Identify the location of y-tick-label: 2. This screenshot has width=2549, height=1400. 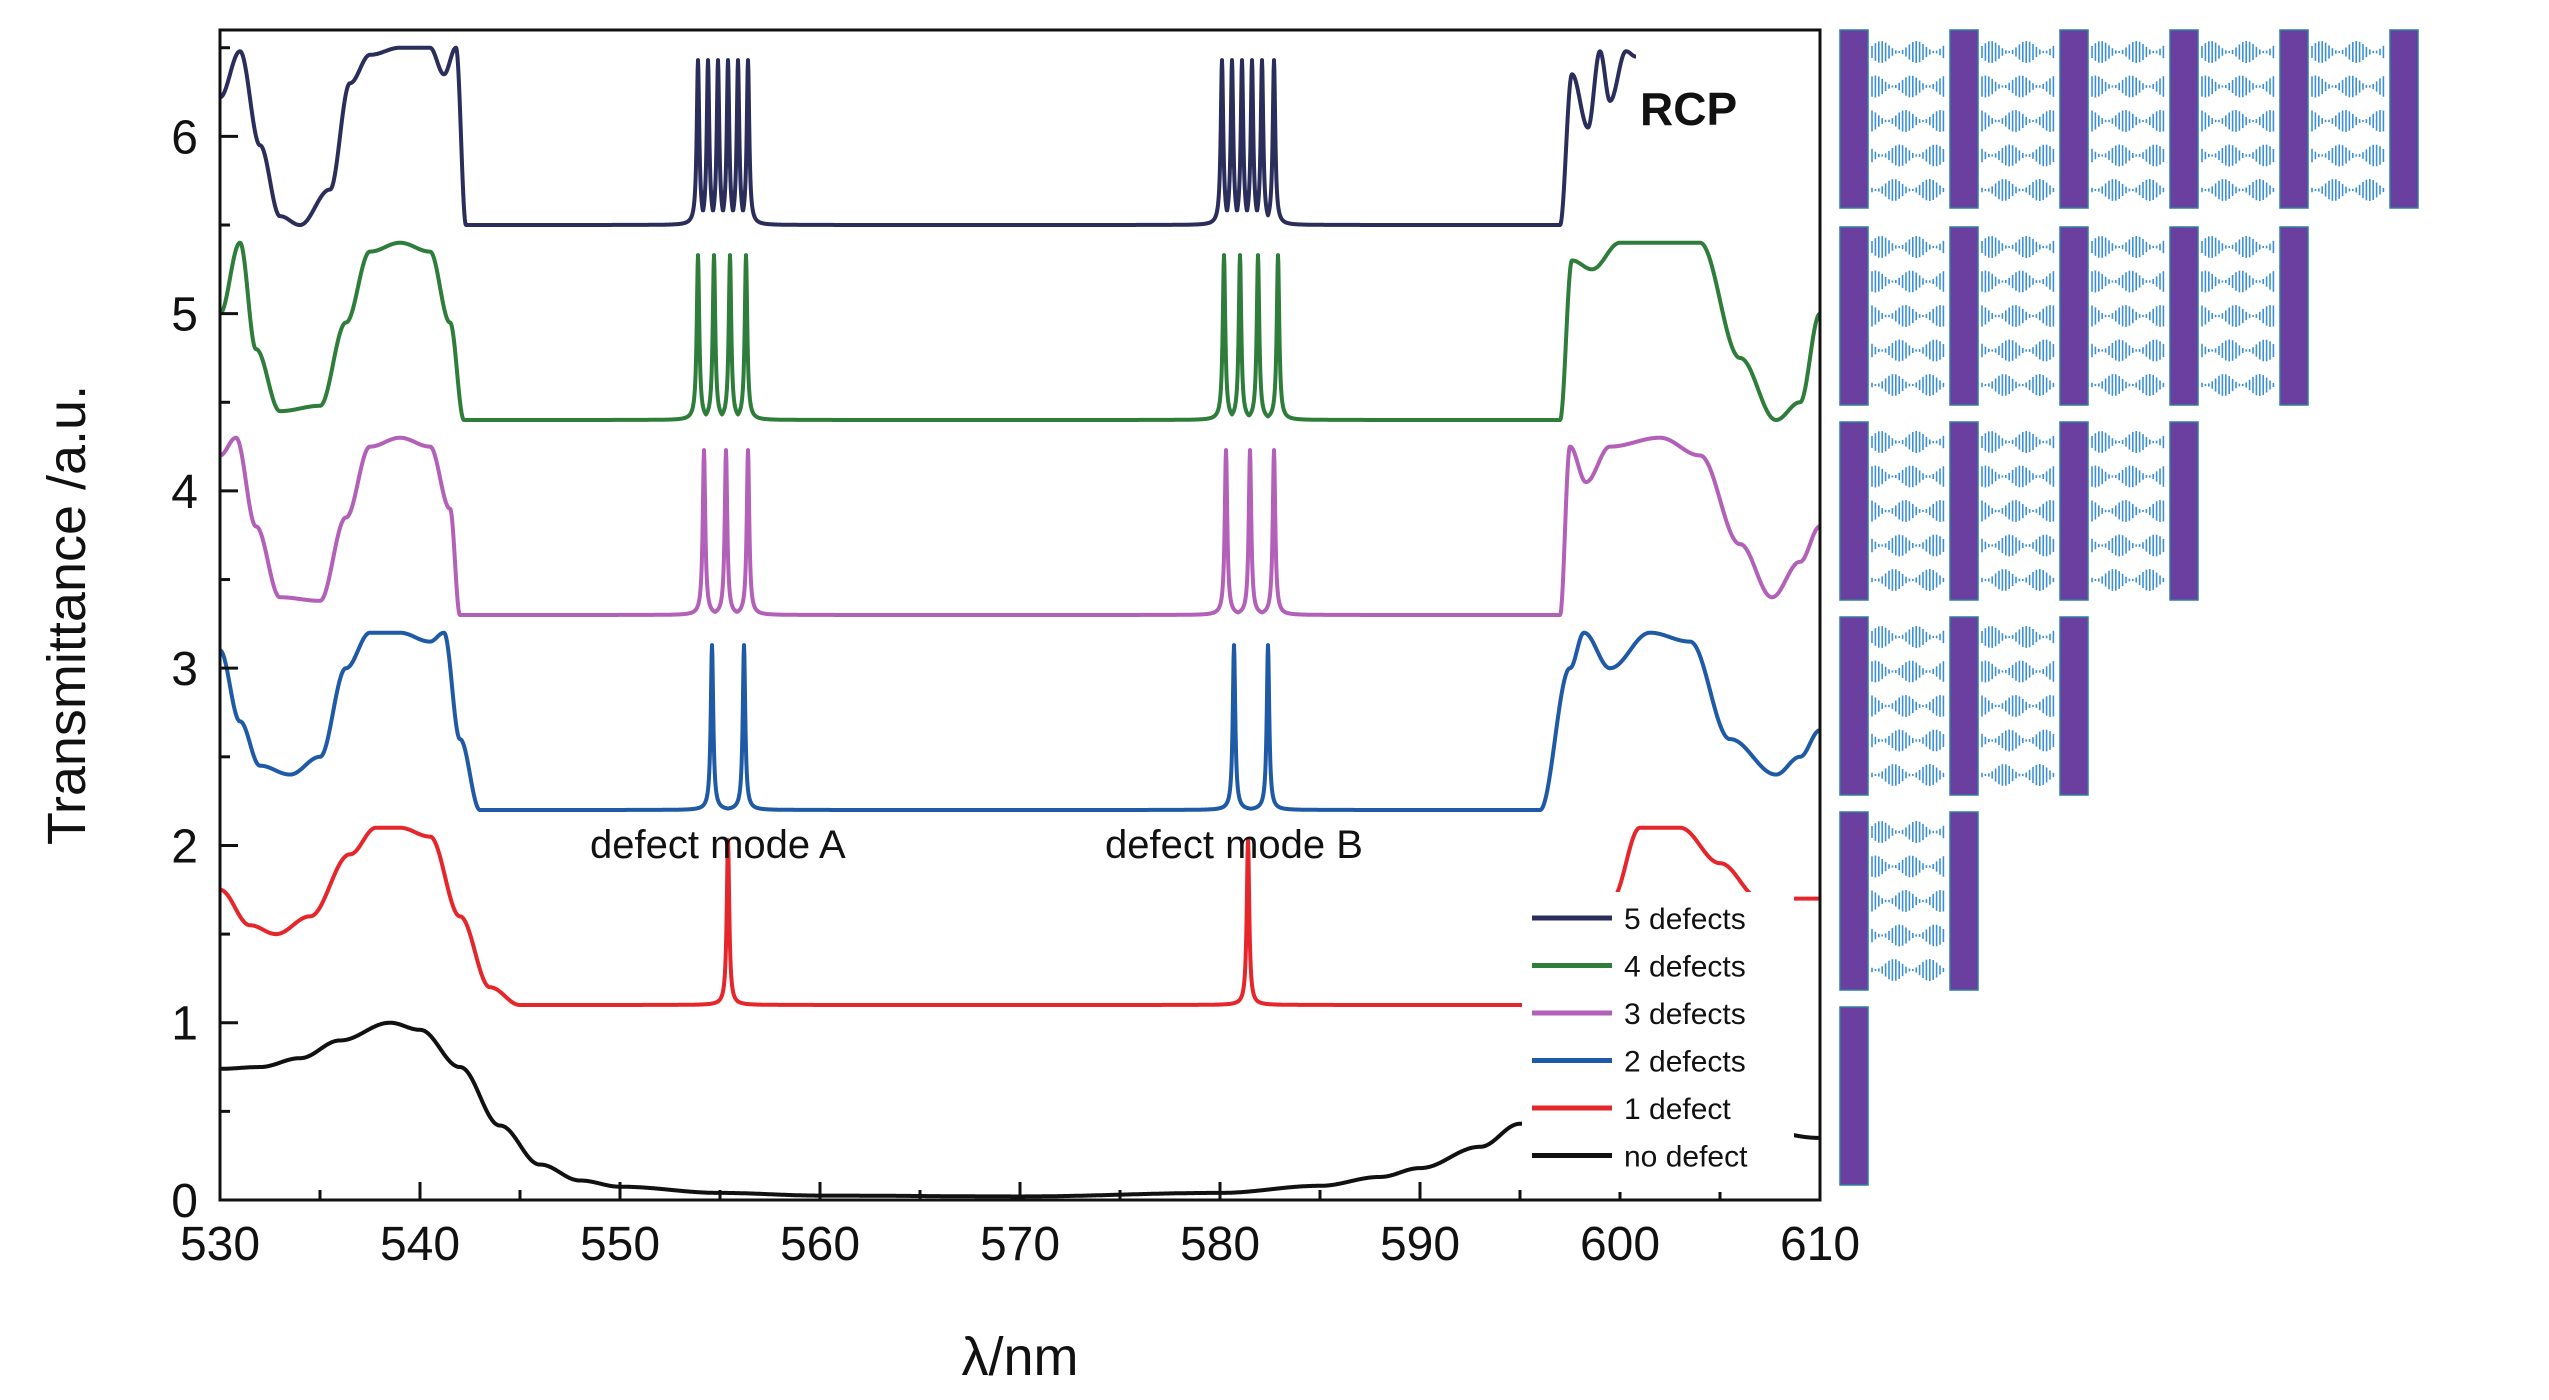
(184, 846).